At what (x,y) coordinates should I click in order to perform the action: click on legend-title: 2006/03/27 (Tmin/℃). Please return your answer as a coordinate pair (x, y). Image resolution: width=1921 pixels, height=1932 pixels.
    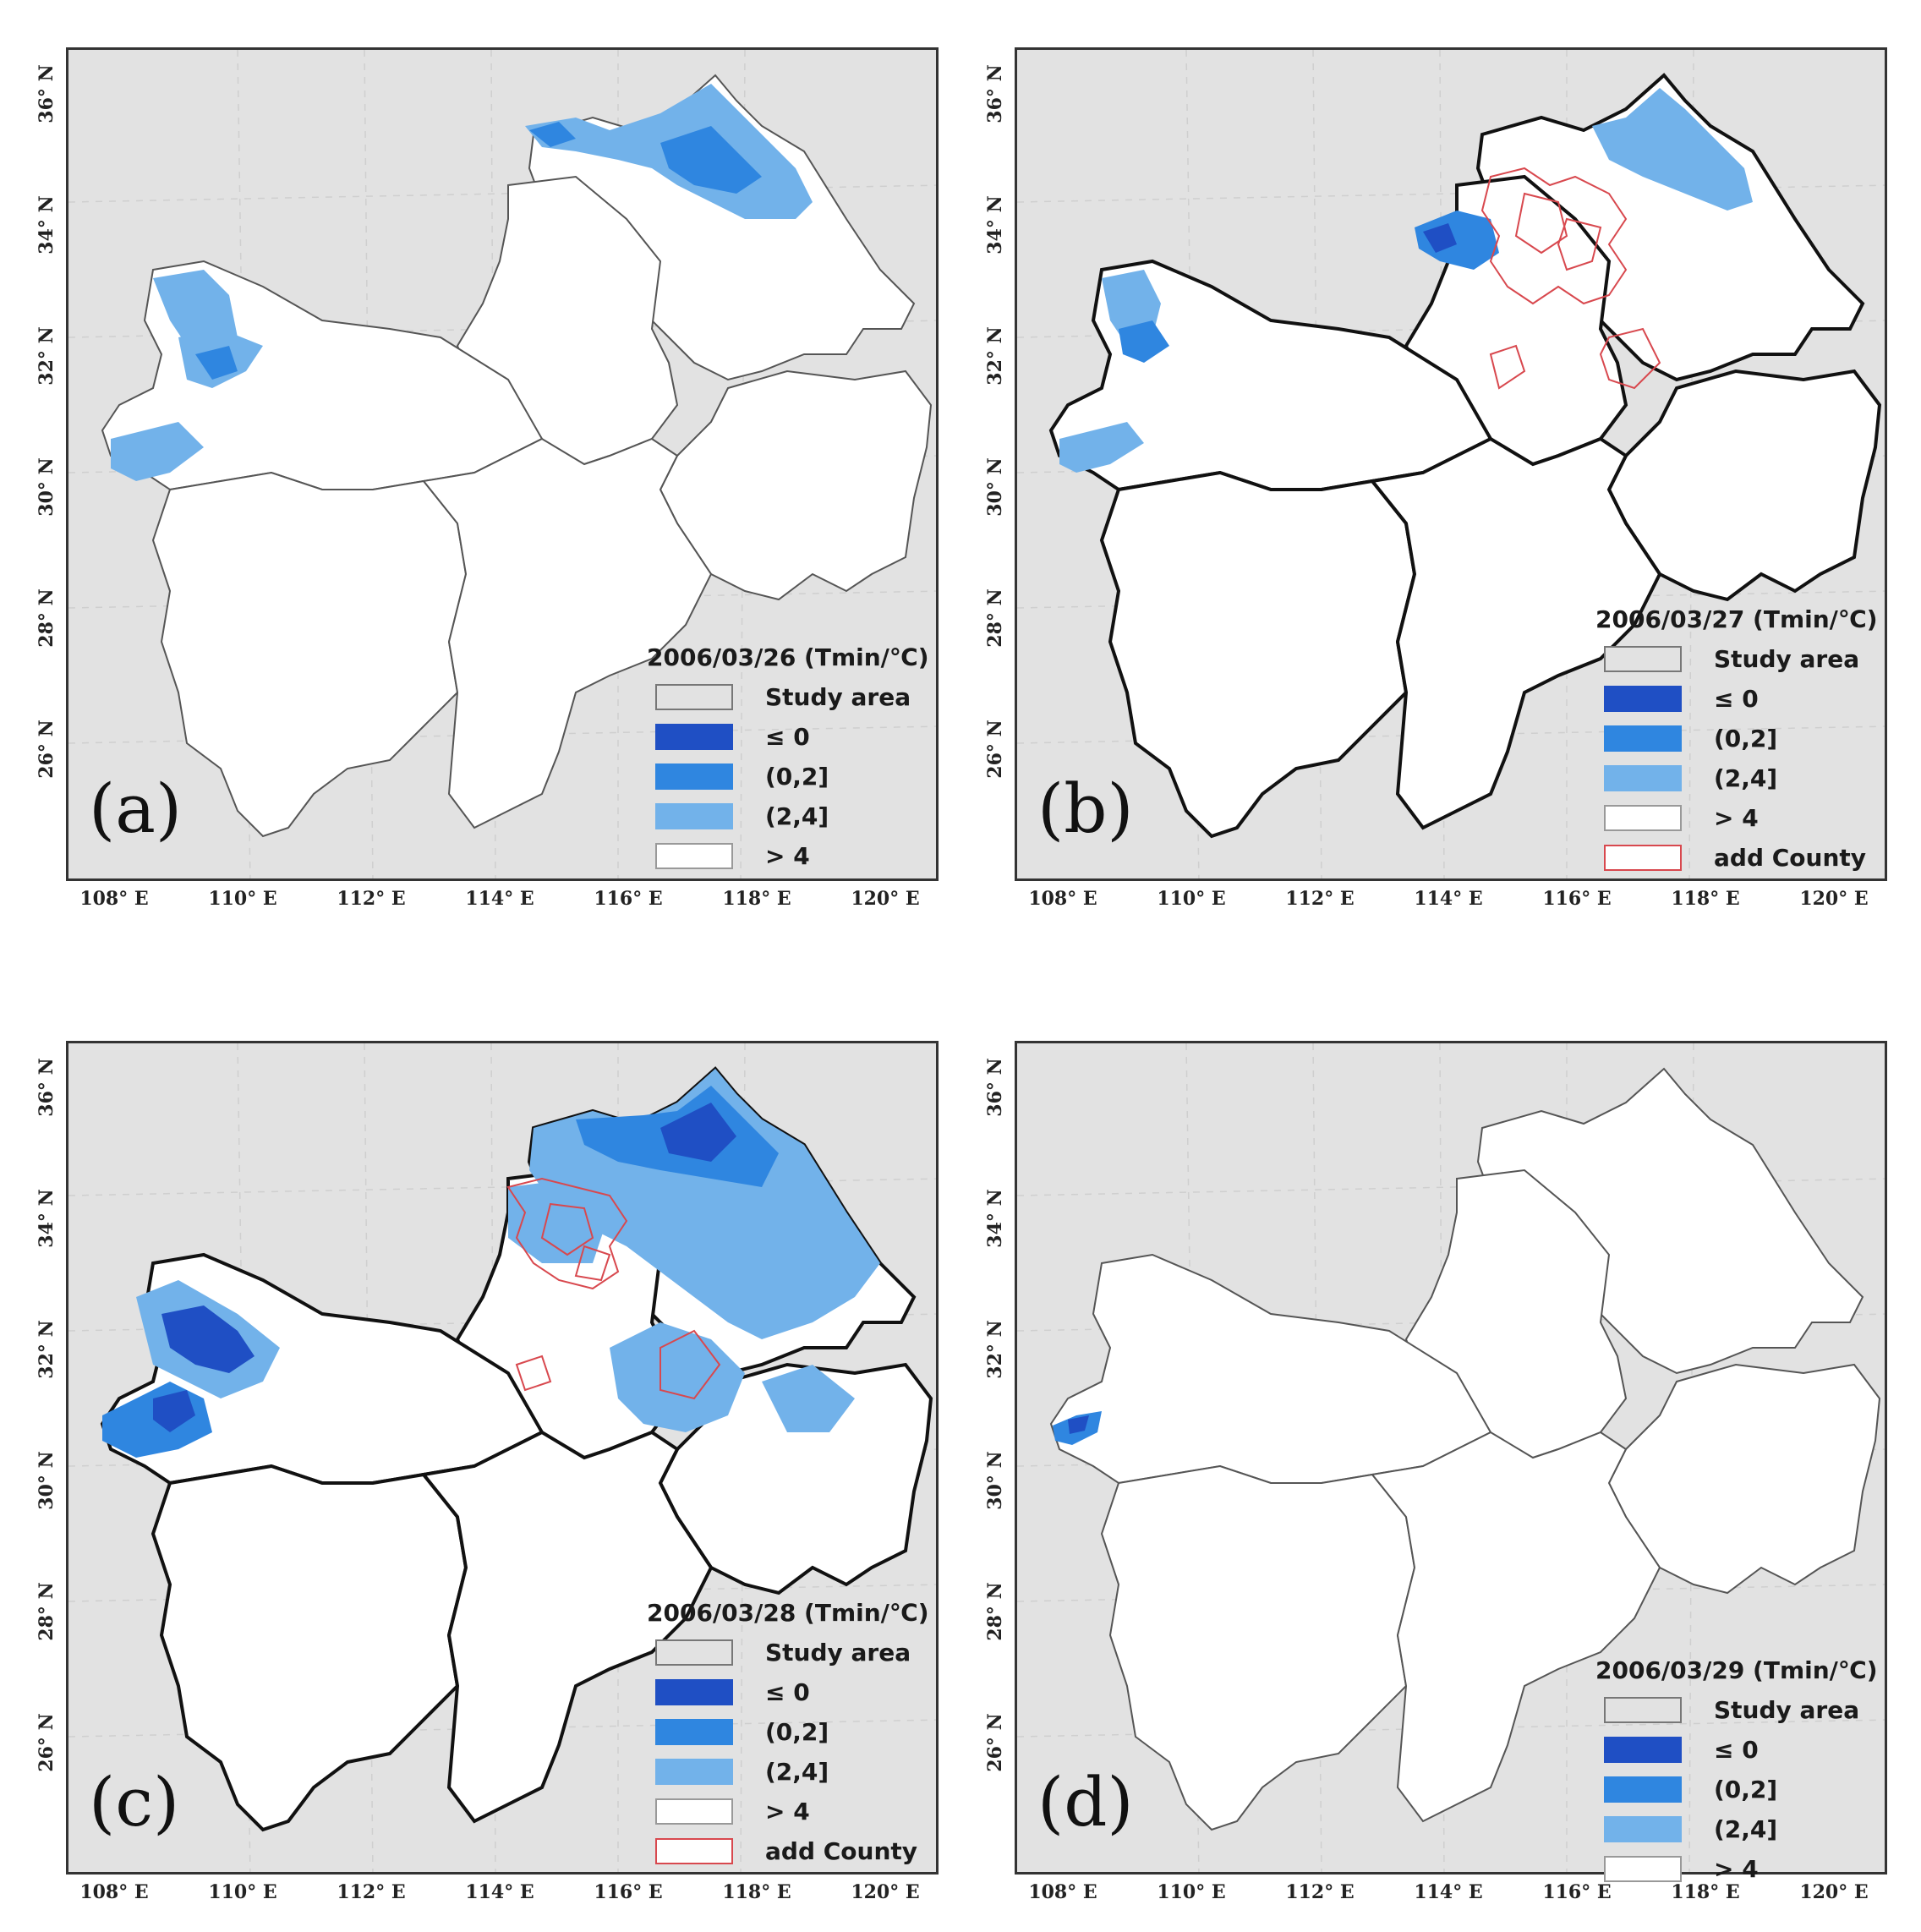
    Looking at the image, I should click on (1736, 619).